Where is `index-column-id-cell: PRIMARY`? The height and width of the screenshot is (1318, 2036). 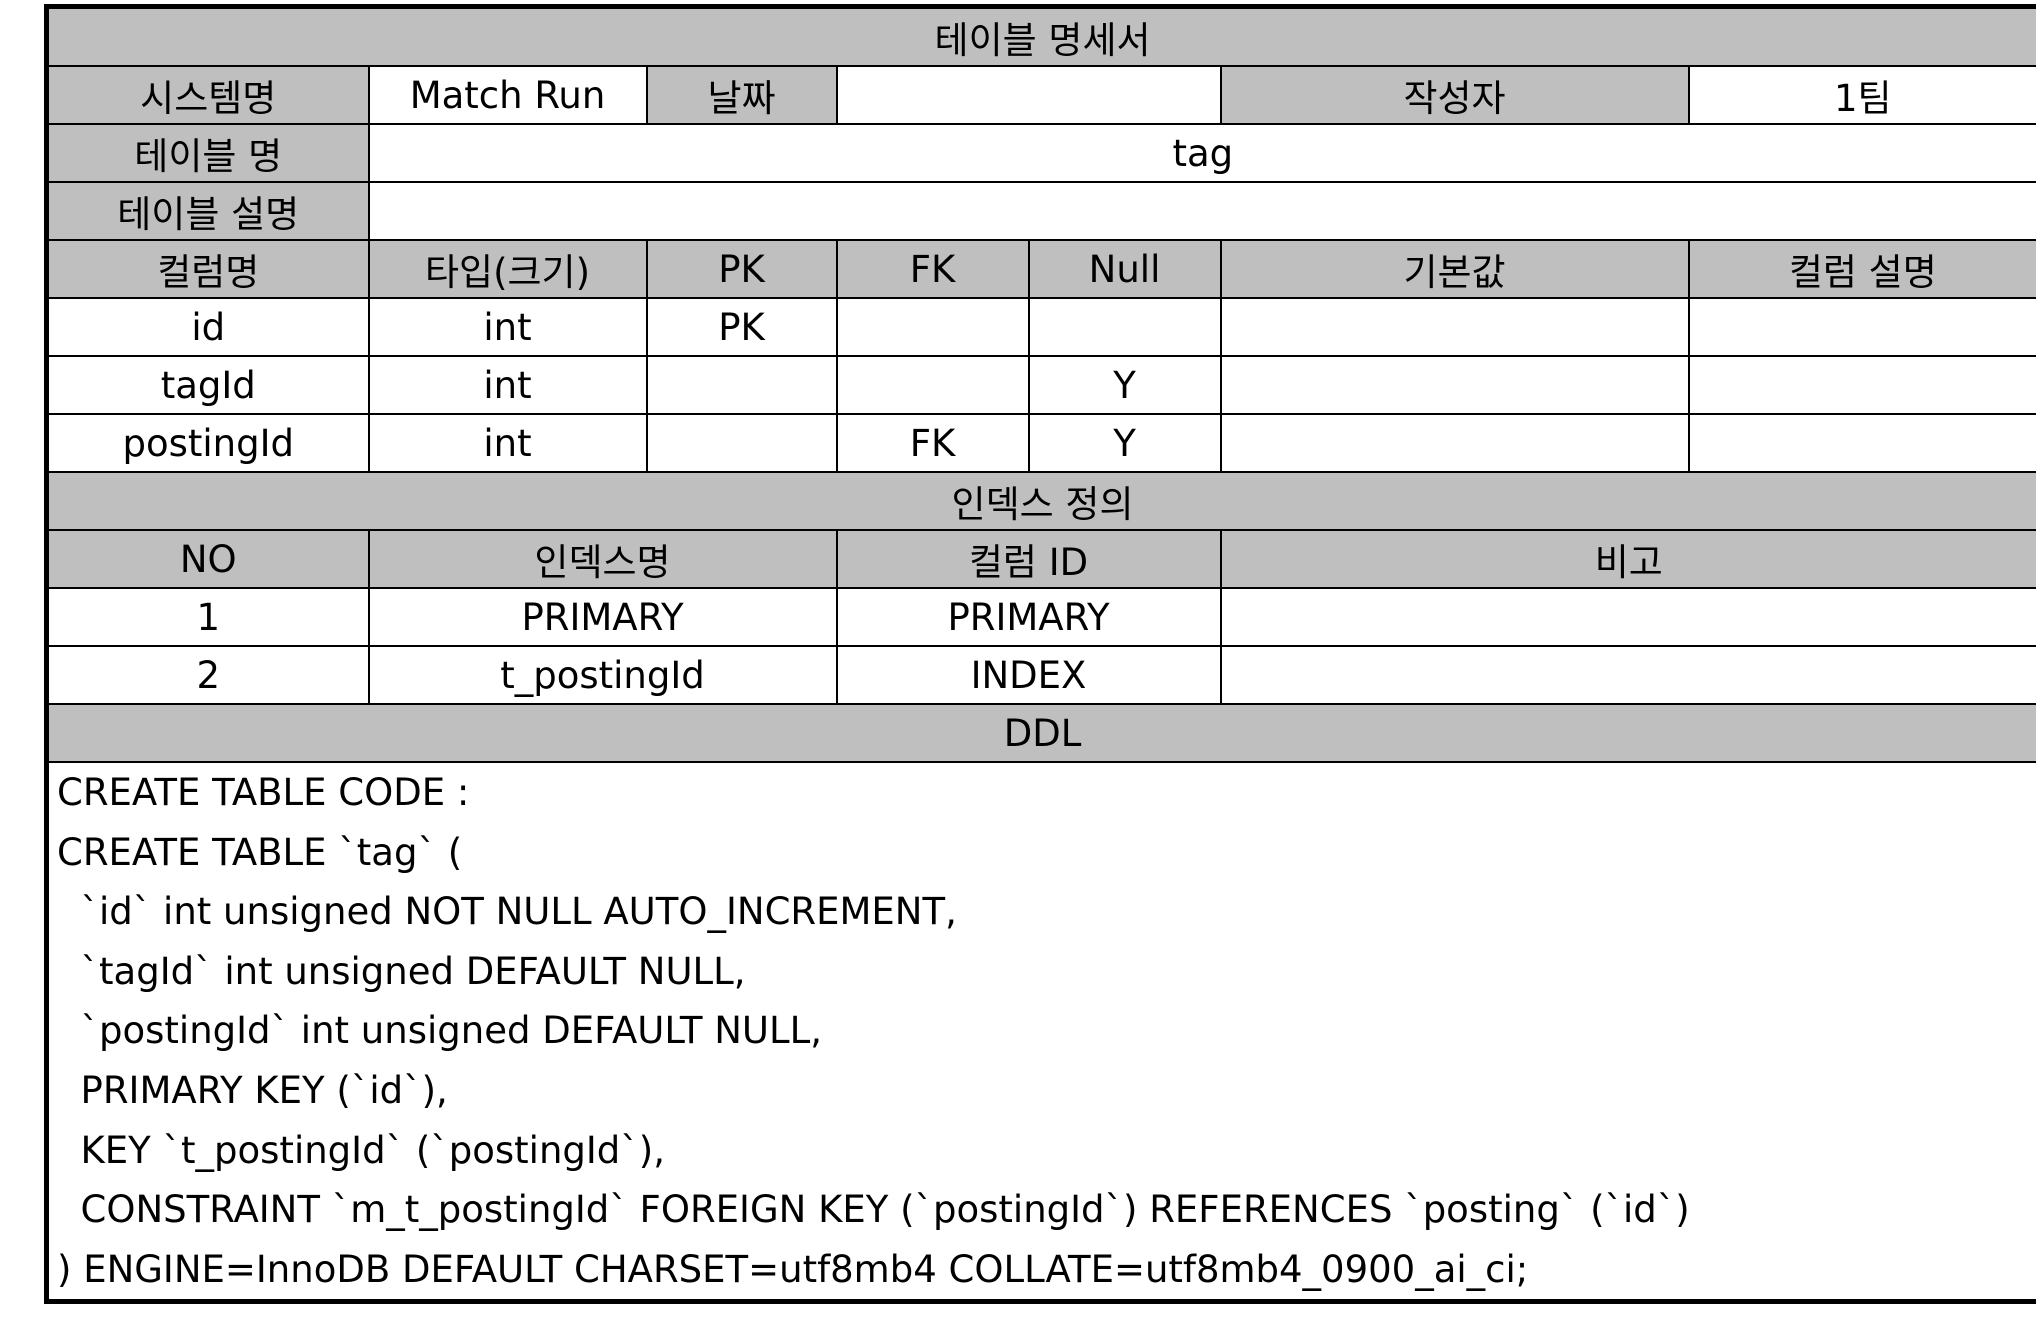
index-column-id-cell: PRIMARY is located at coordinates (1028, 617).